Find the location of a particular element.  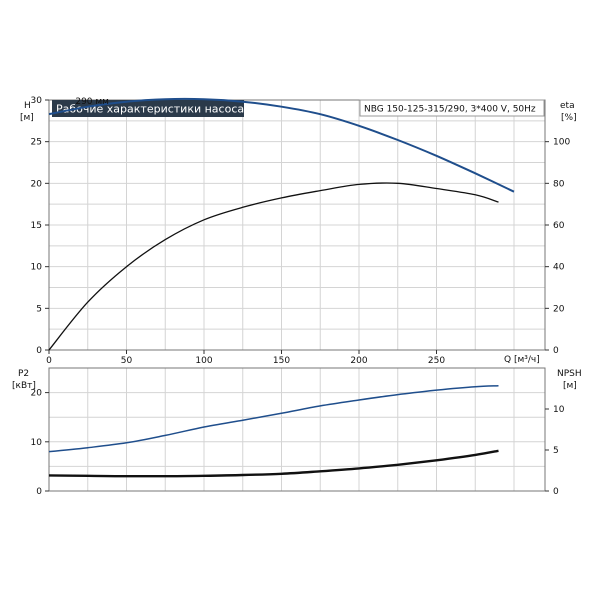

model-label: NBG 150-125-315/290, 3*400 V, 50Hz is located at coordinates (450, 110).